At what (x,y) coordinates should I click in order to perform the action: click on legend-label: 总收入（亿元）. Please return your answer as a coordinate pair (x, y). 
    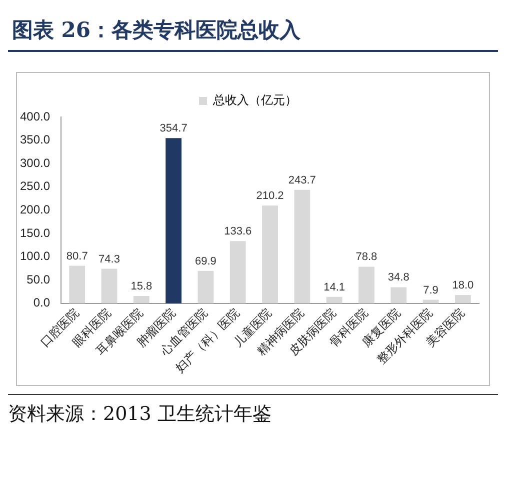
    Looking at the image, I should click on (254, 100).